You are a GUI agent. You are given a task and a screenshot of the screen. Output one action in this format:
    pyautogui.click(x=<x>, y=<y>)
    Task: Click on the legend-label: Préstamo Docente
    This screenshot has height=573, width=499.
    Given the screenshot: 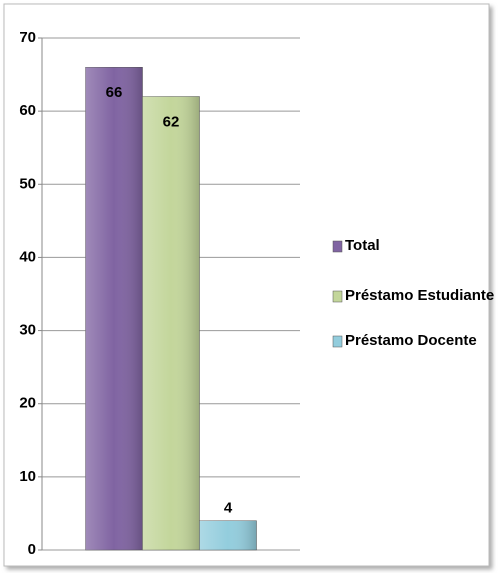 What is the action you would take?
    pyautogui.click(x=411, y=340)
    